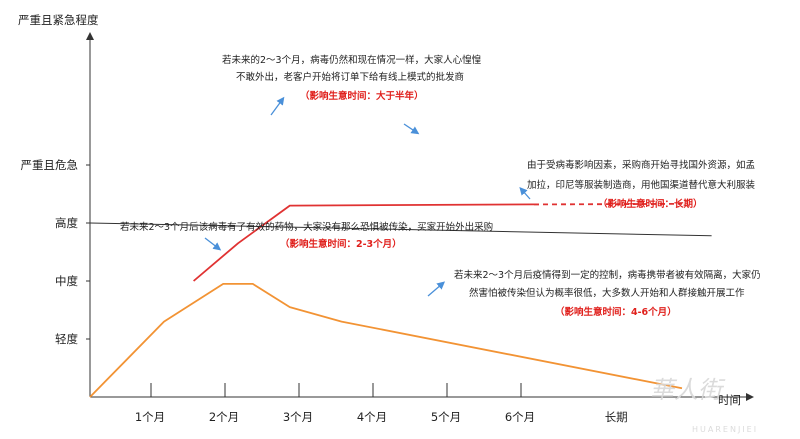 The width and height of the screenshot is (800, 439). What do you see at coordinates (725, 429) in the screenshot?
I see `watermark-sub: HUARENJIEI` at bounding box center [725, 429].